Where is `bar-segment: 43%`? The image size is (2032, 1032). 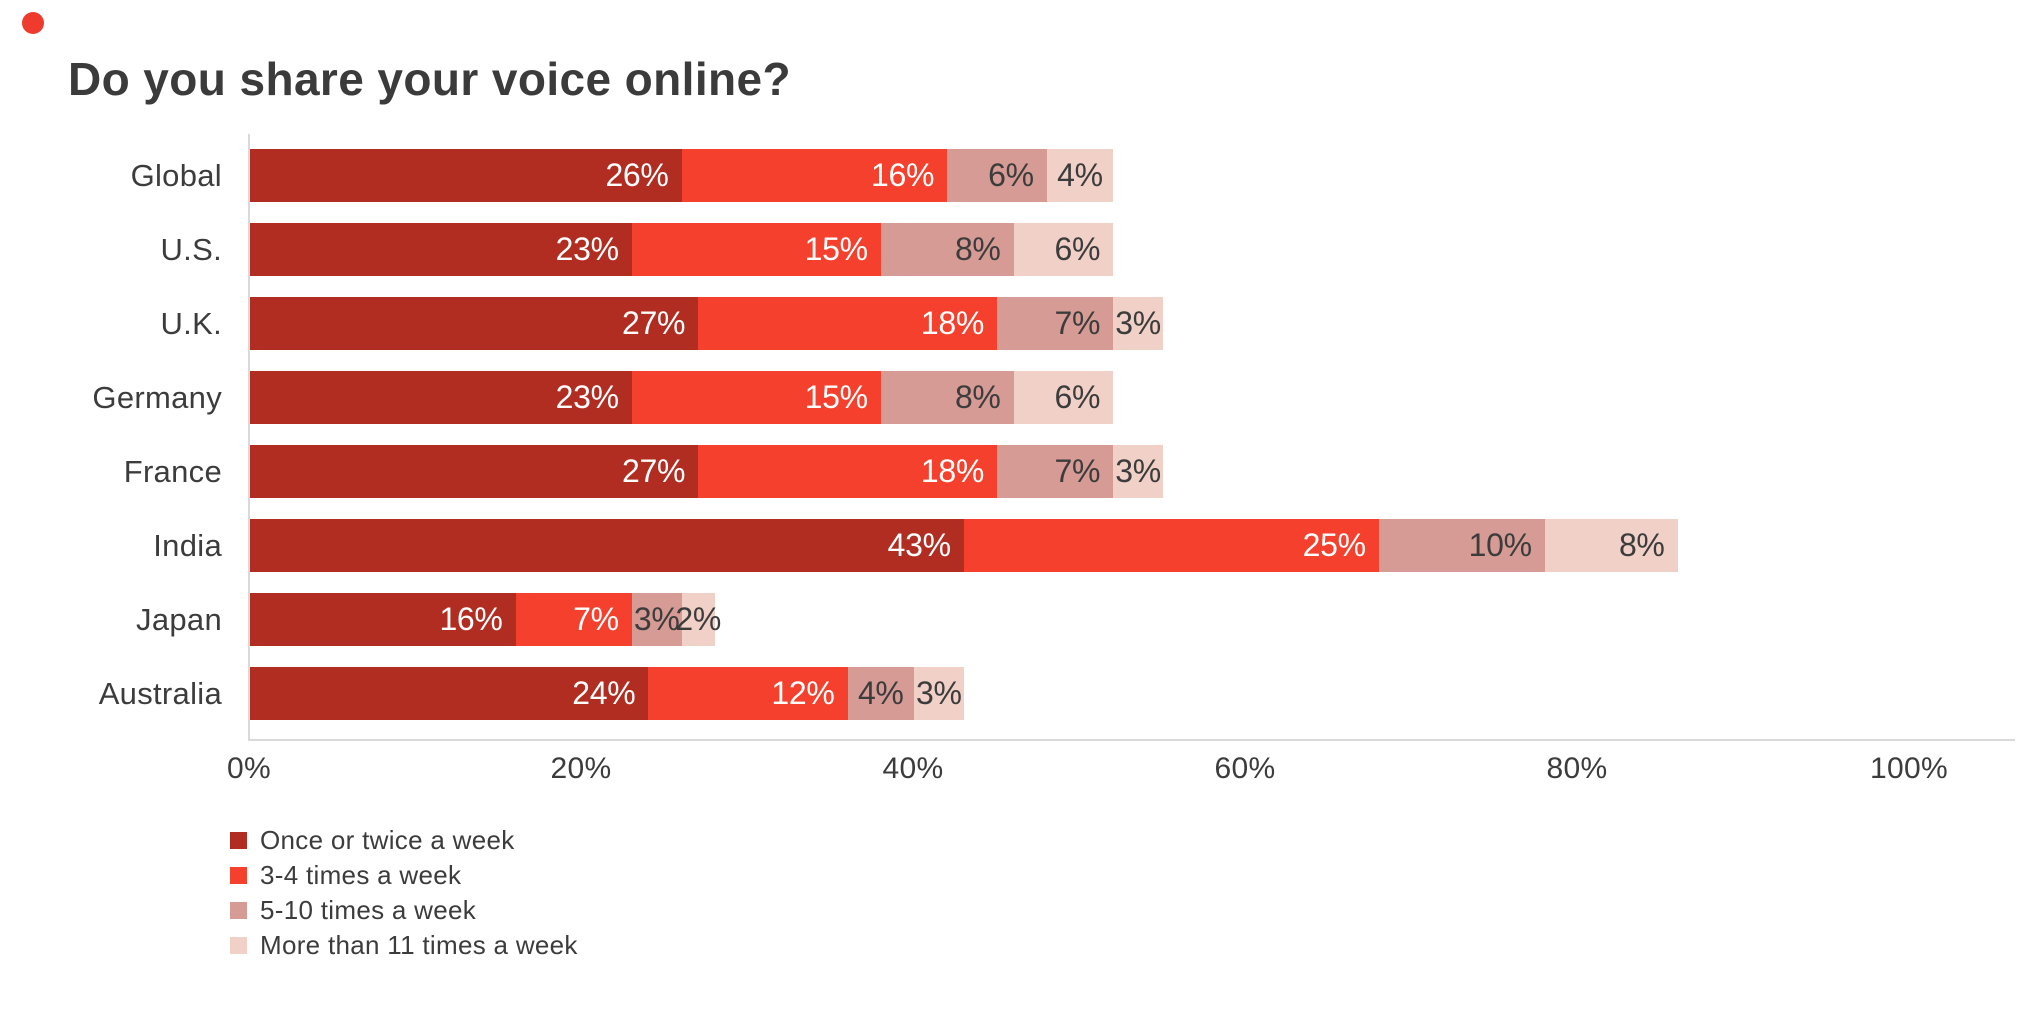 bar-segment: 43% is located at coordinates (607, 545).